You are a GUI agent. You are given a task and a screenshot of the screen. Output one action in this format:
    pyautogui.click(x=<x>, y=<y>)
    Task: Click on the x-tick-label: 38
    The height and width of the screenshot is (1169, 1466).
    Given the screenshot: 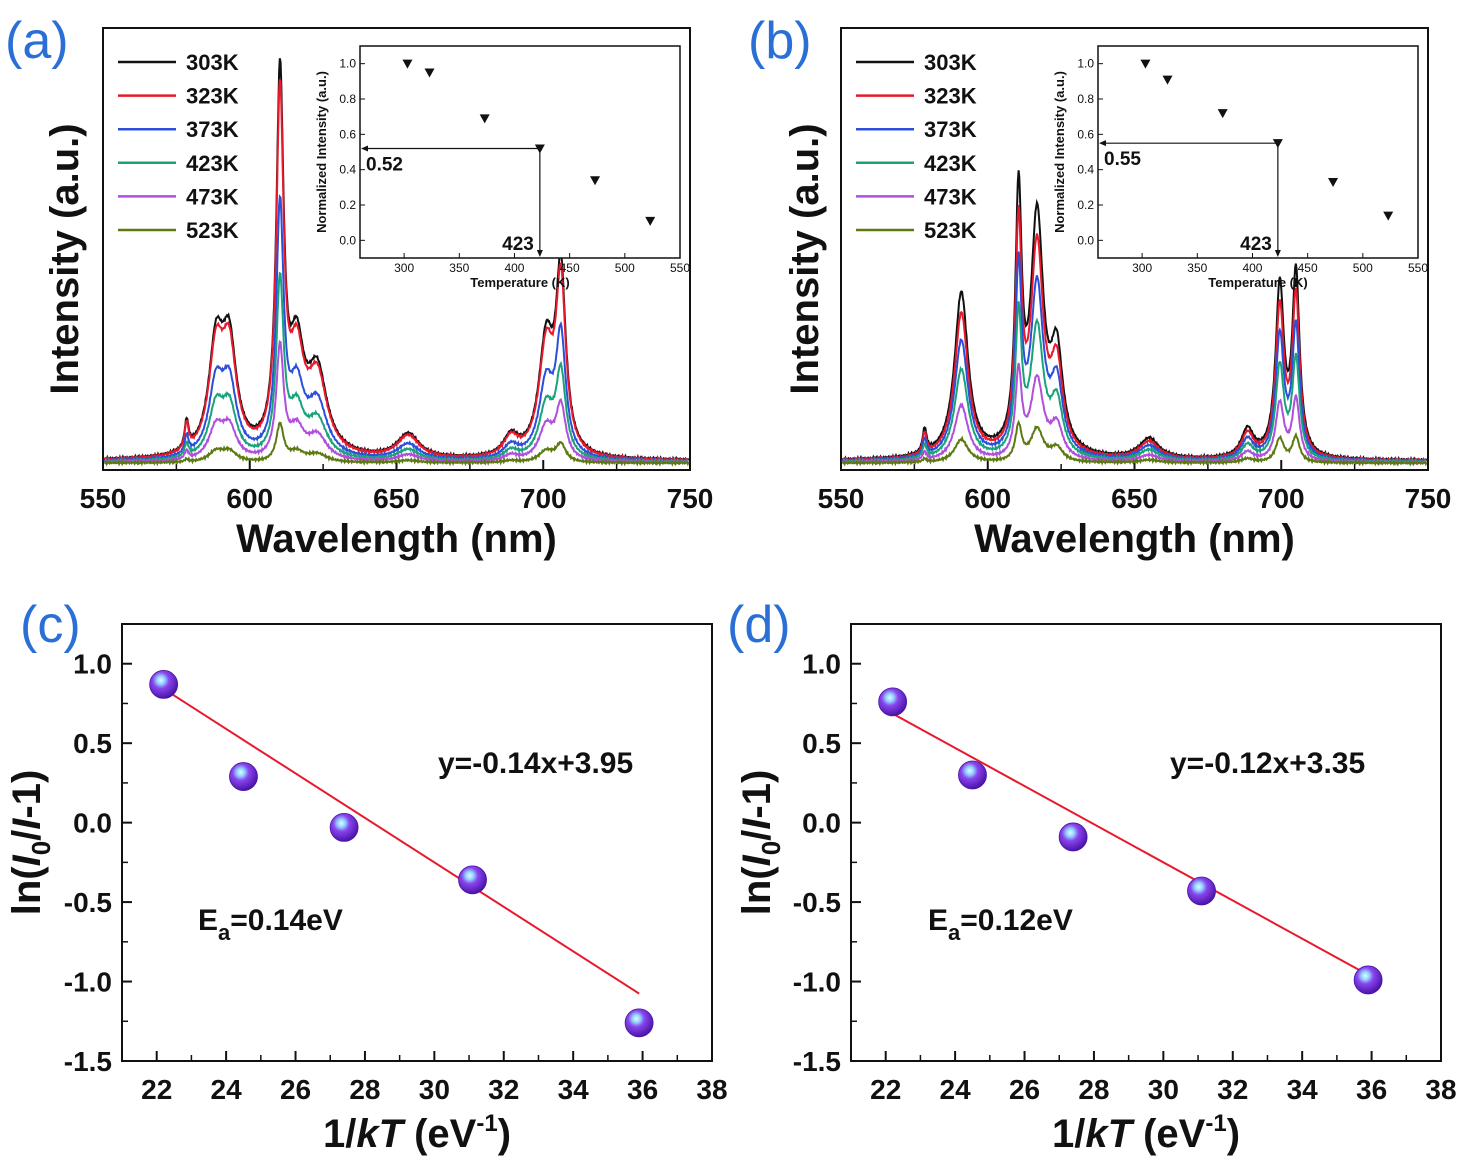 What is the action you would take?
    pyautogui.click(x=711, y=1089)
    